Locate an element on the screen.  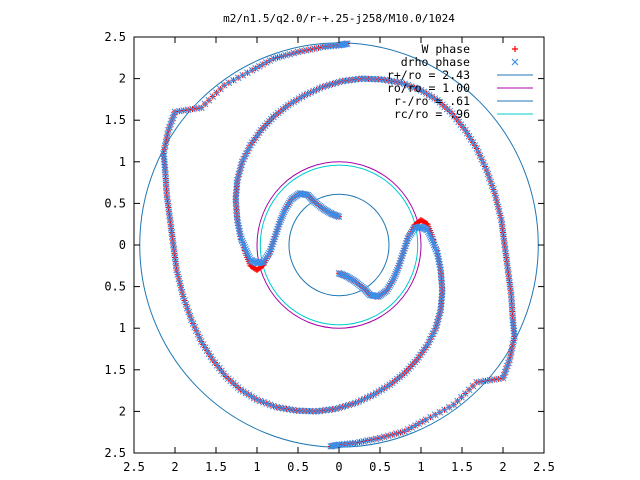
legend-label: rc/ro = .96 is located at coordinates (432, 114).